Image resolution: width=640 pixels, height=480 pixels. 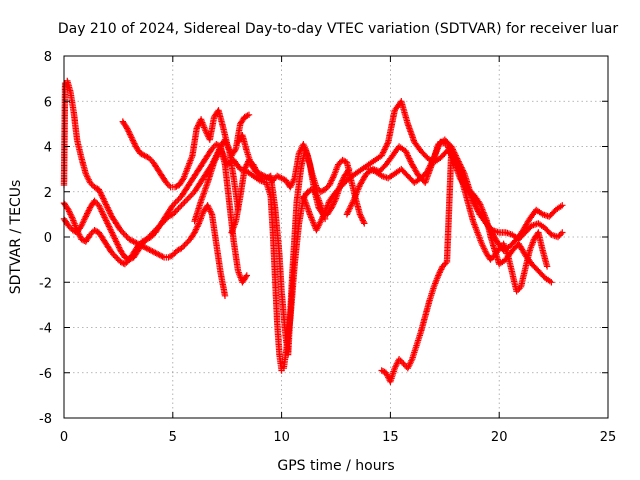 I want to click on x-tick-label: 0, so click(x=64, y=437).